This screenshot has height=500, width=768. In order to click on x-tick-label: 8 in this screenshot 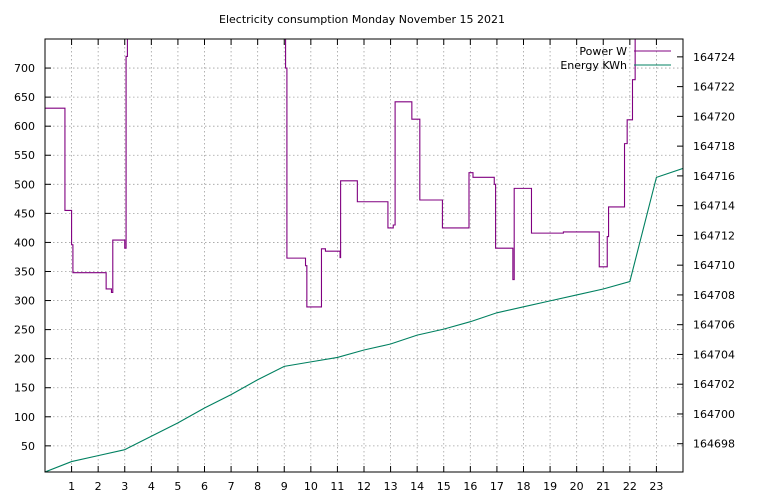, I will do `click(257, 486)`.